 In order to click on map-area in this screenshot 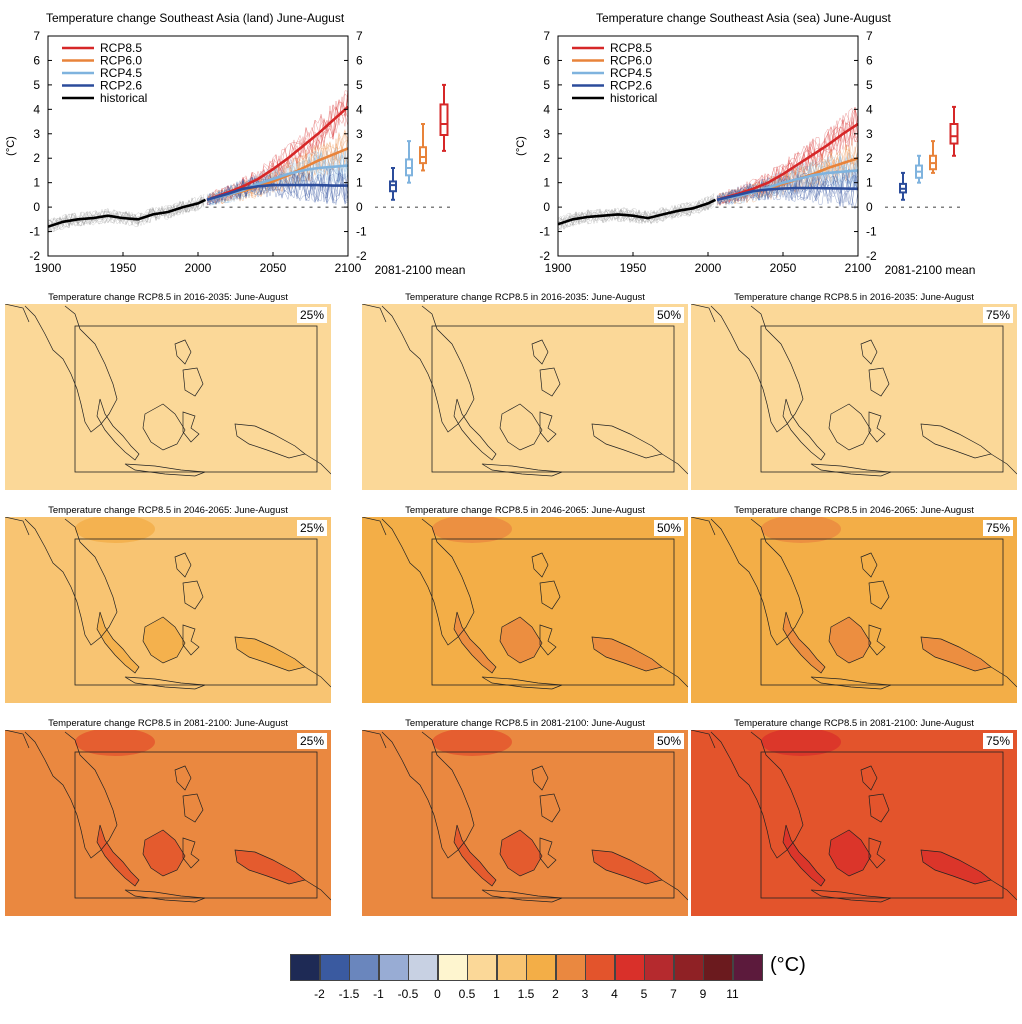, I will do `click(525, 823)`.